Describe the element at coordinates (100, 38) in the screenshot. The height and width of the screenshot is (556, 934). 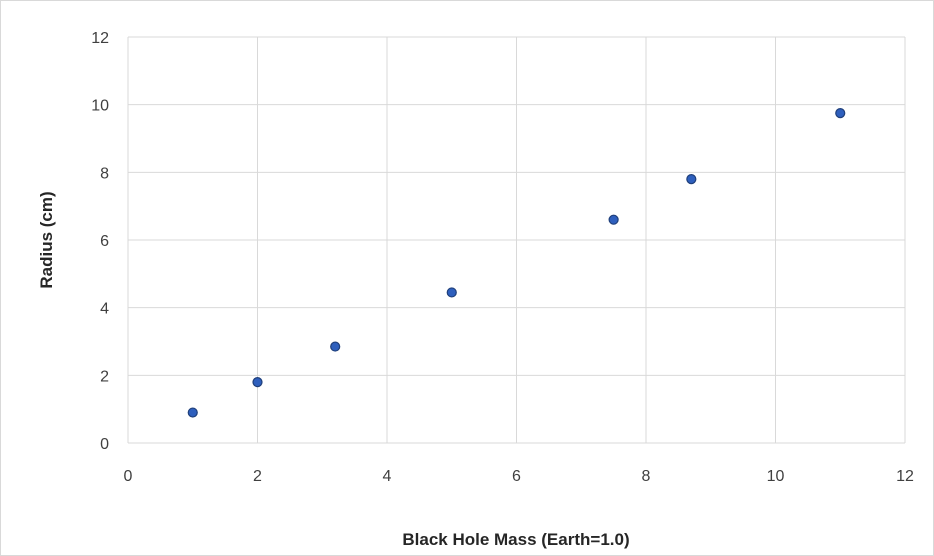
I see `y-tick-label: 12` at that location.